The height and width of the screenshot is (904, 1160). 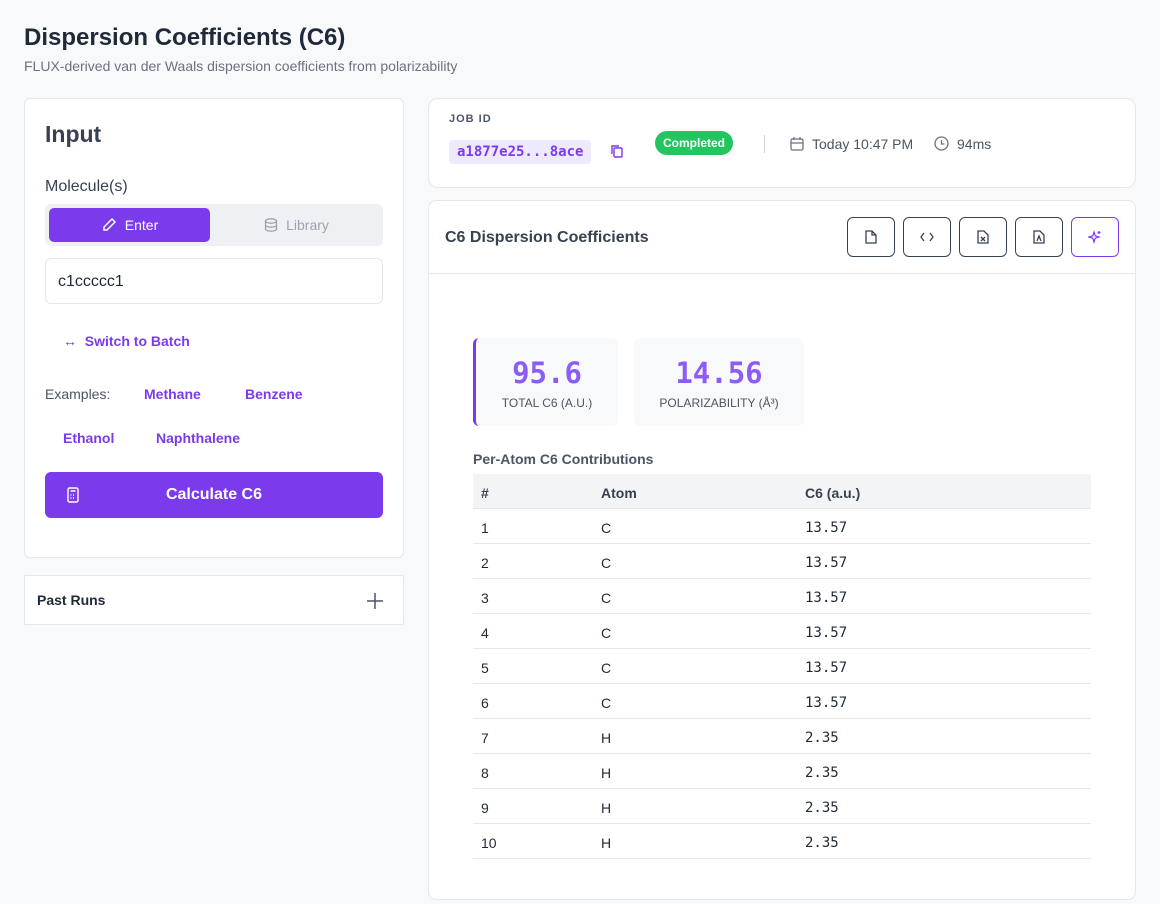 I want to click on pdf-button, so click(x=1039, y=237).